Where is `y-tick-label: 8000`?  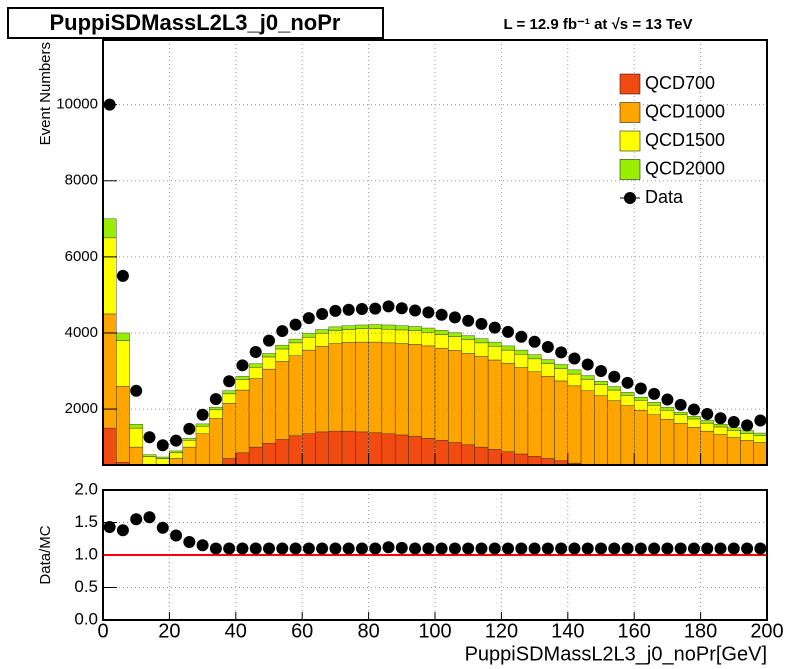 y-tick-label: 8000 is located at coordinates (81, 180).